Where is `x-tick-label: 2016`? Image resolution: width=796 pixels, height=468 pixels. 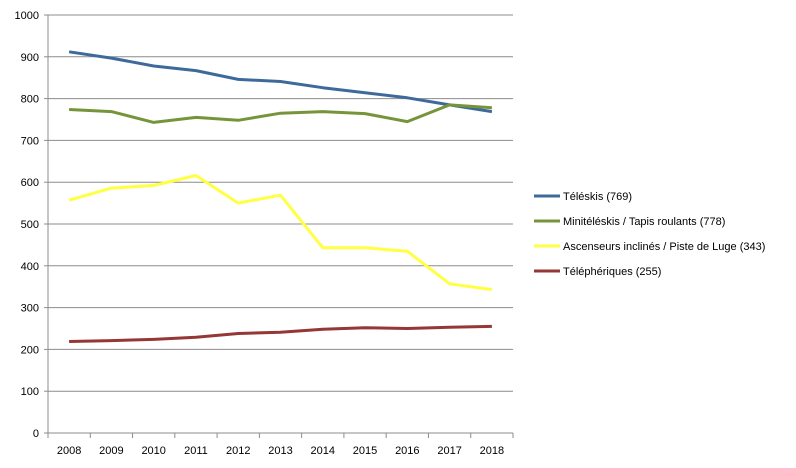
x-tick-label: 2016 is located at coordinates (407, 451).